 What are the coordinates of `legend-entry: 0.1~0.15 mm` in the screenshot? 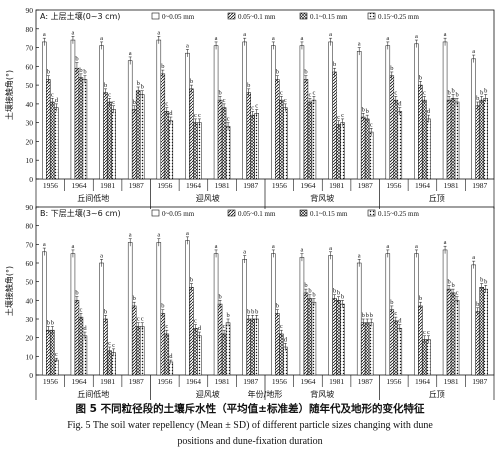 It's located at (329, 214).